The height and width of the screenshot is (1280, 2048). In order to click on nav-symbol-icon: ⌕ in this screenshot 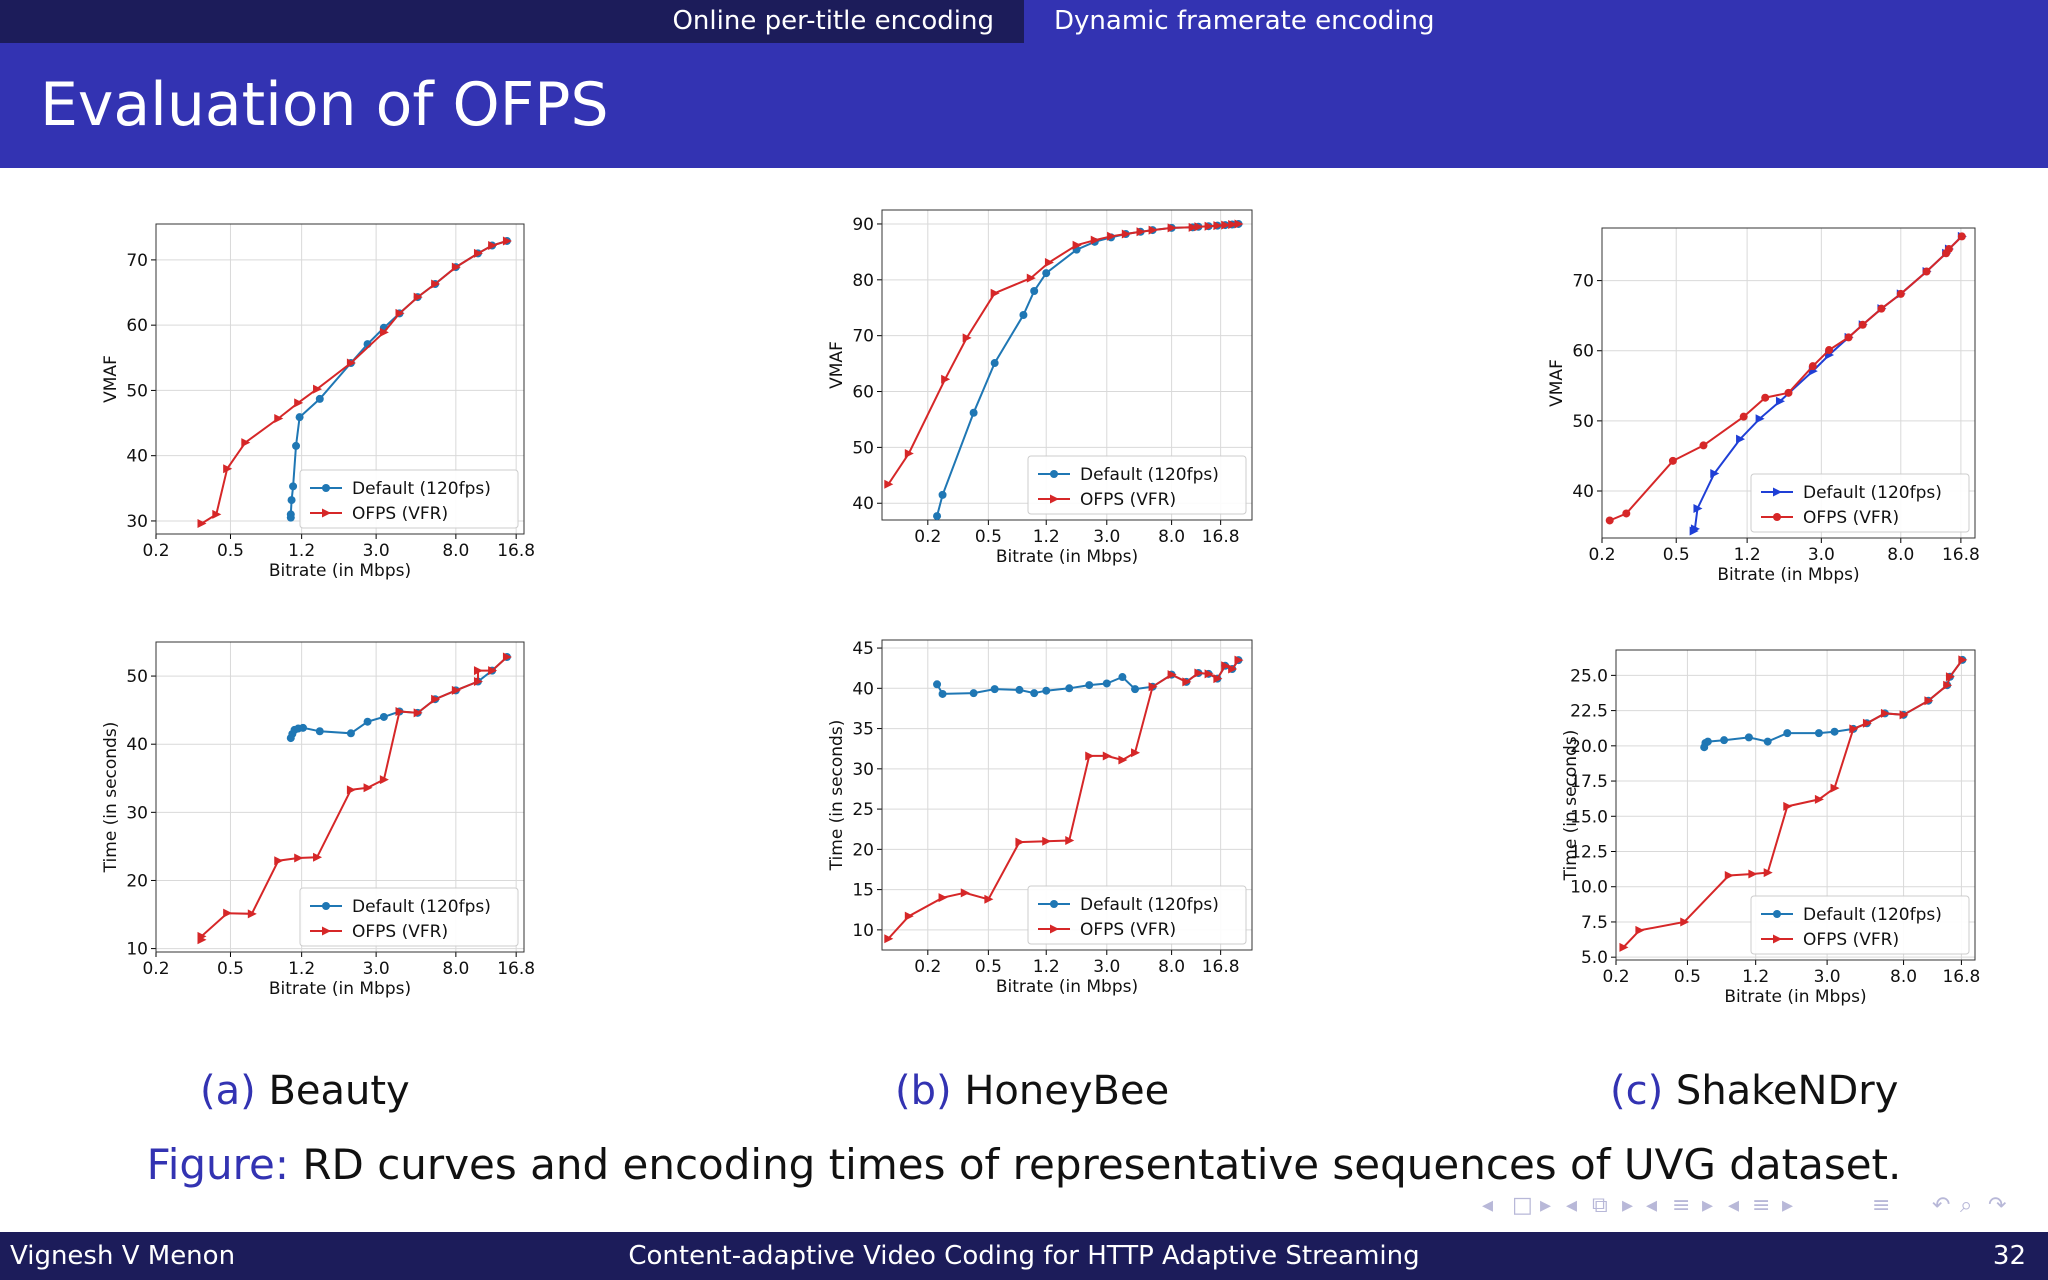, I will do `click(1966, 1205)`.